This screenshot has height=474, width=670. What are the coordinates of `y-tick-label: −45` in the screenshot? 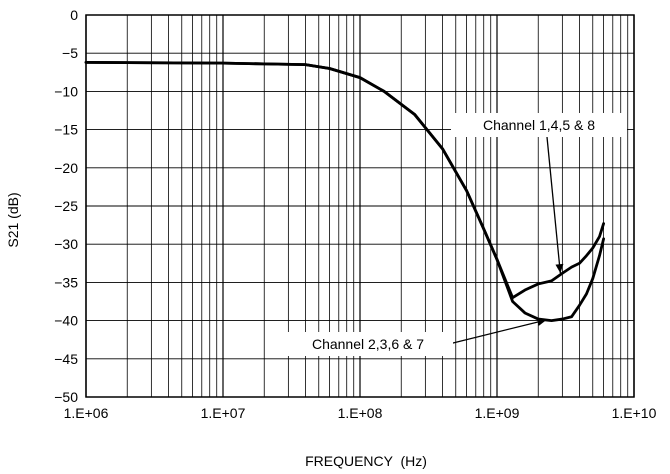 It's located at (66, 359).